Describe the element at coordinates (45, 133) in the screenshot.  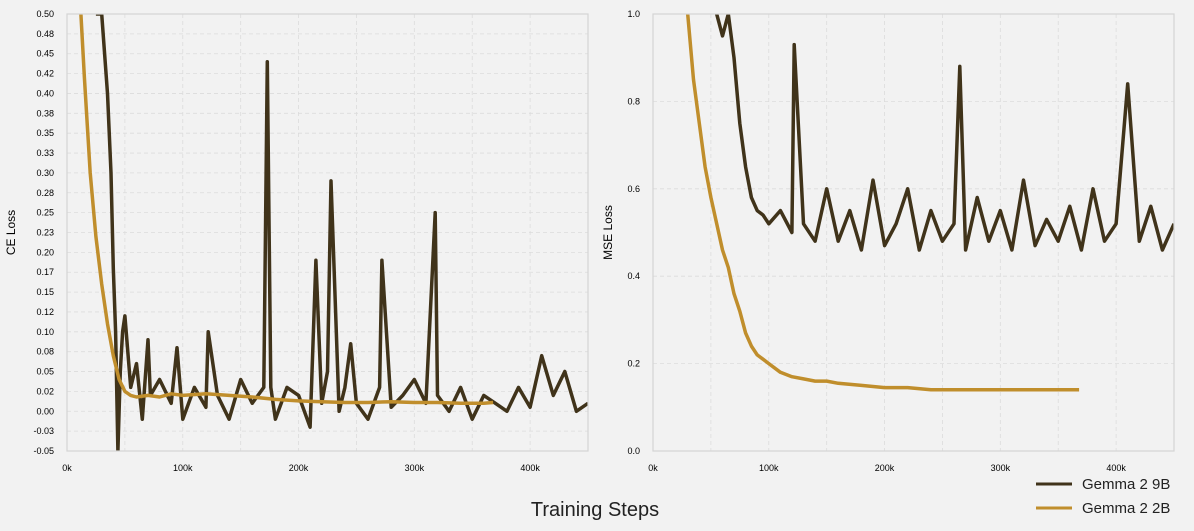
I see `y-tick-label: 0.35` at that location.